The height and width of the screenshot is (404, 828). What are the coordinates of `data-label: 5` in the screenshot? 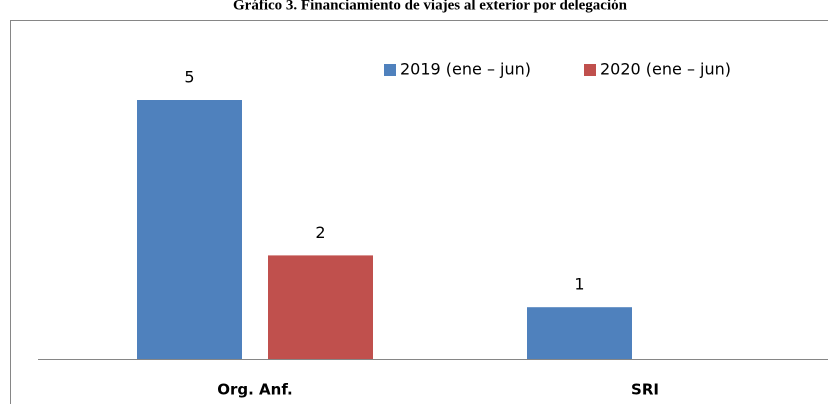 It's located at (189, 77).